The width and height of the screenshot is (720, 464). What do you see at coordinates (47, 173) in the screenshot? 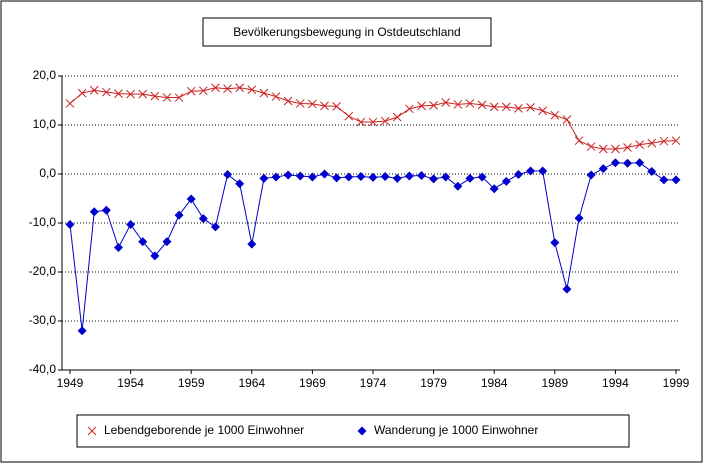
I see `y-tick-label: 0,0` at bounding box center [47, 173].